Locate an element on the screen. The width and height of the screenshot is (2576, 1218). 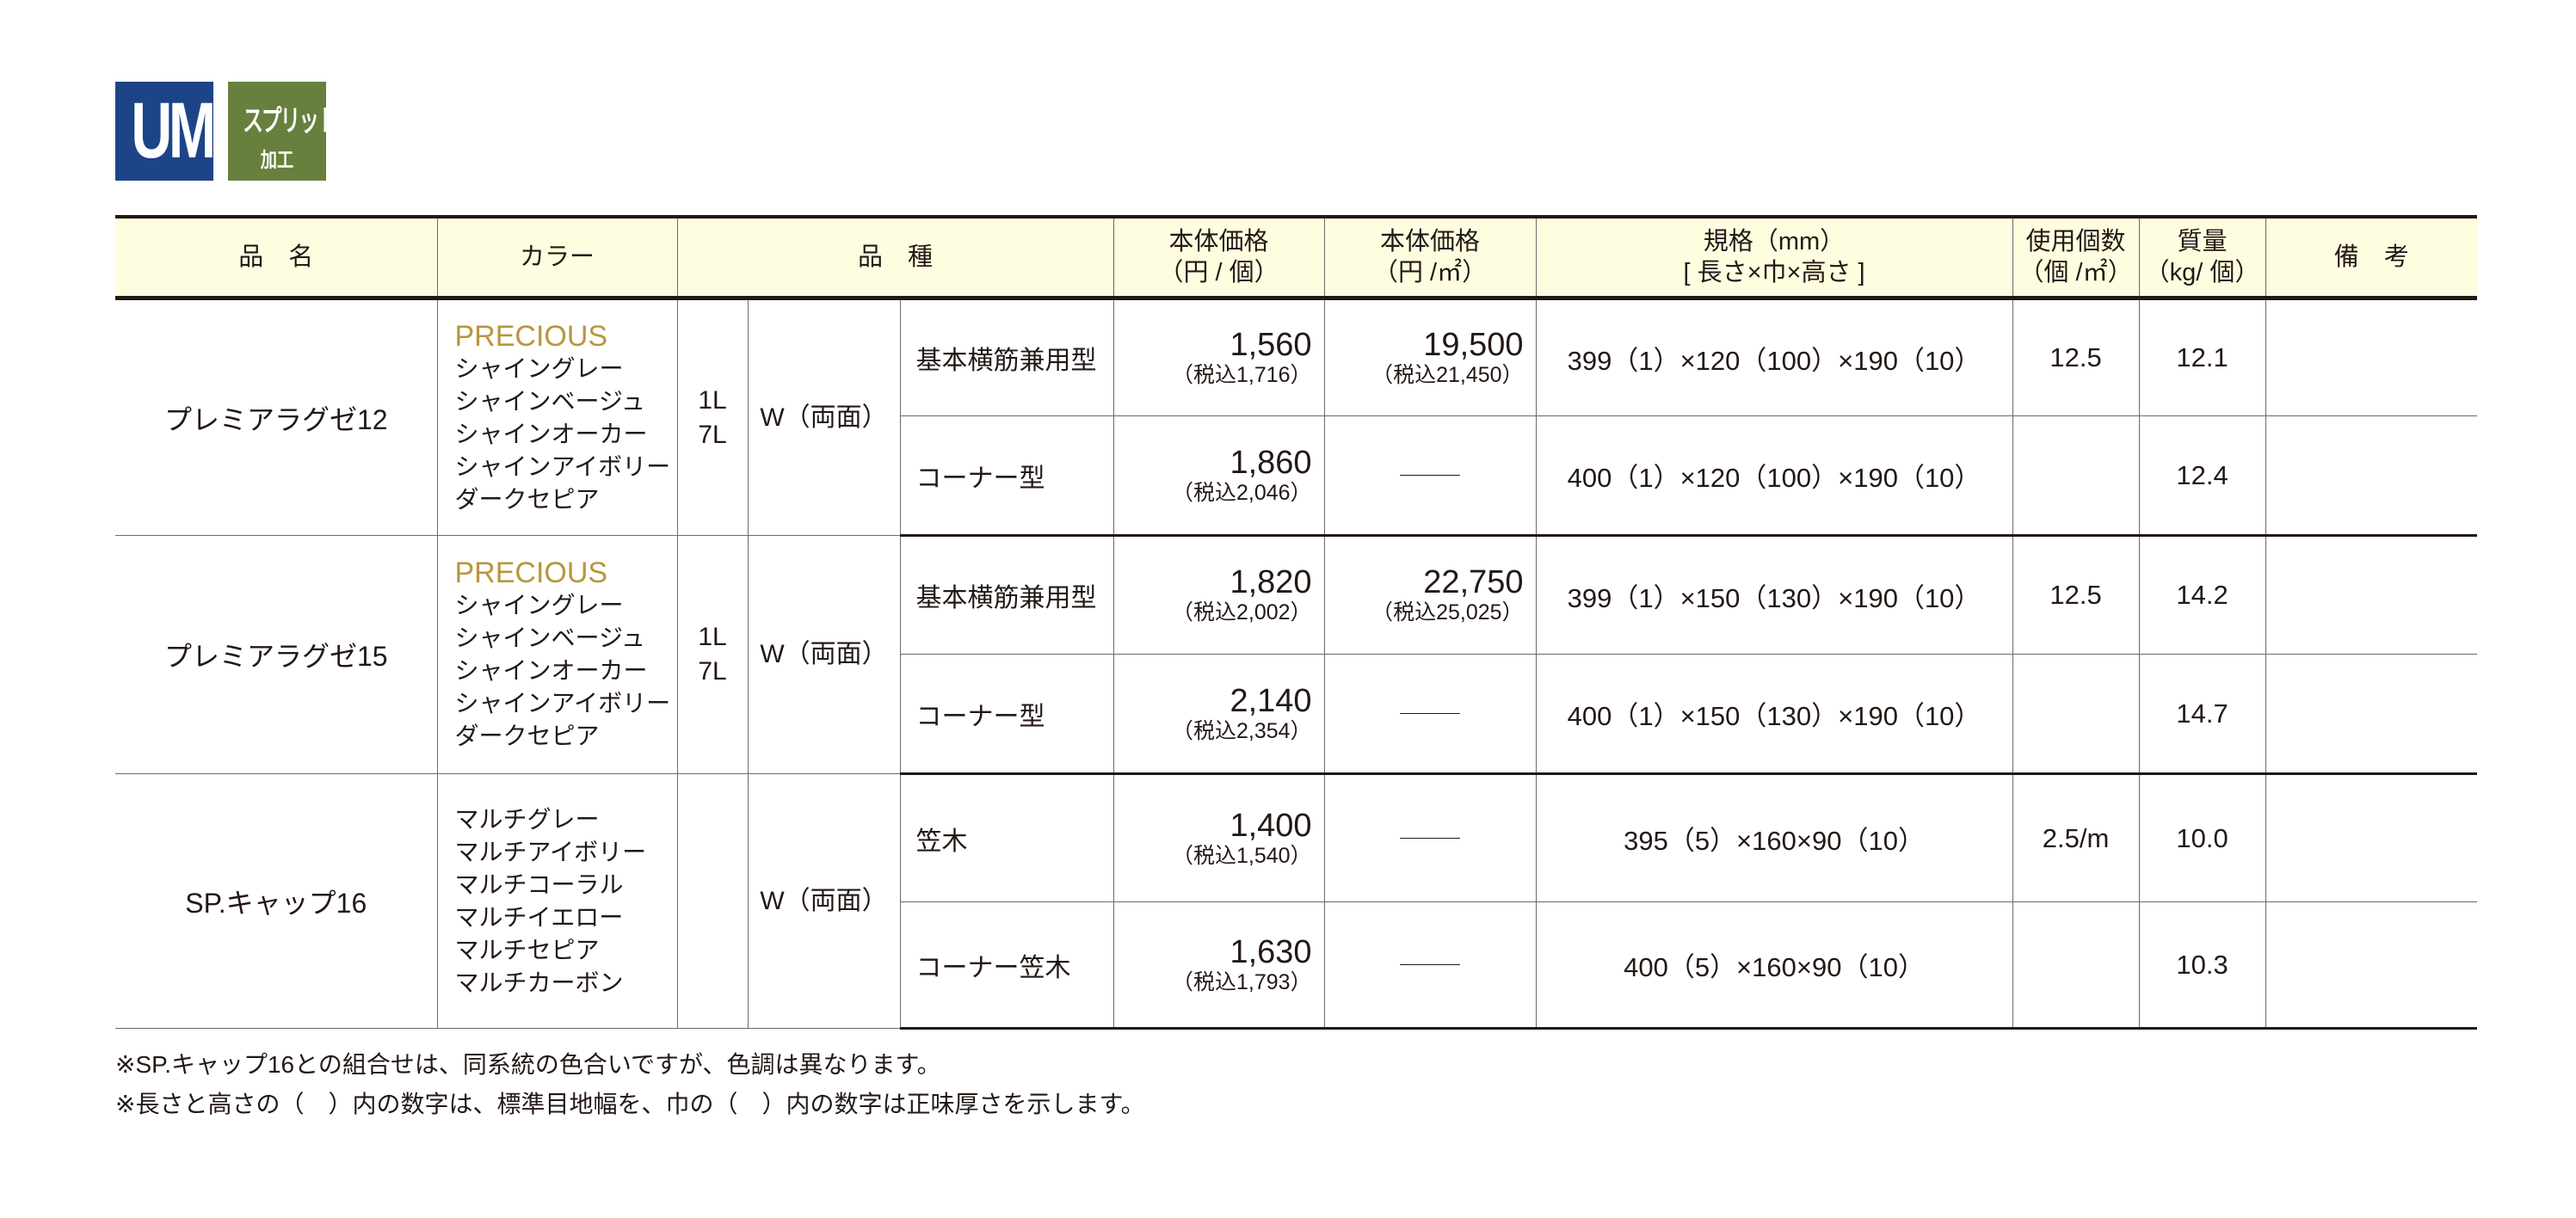
weight: 14.7 is located at coordinates (2202, 714).